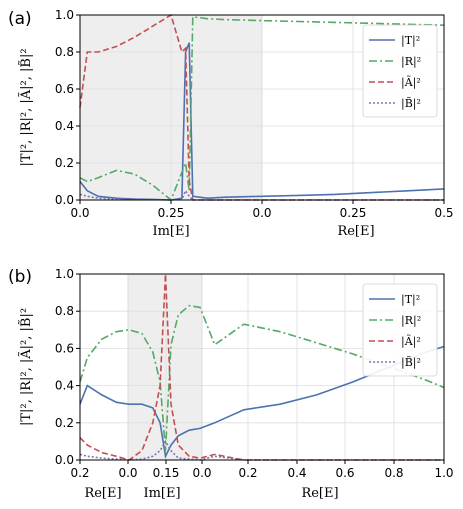 The width and height of the screenshot is (463, 509). I want to click on x-tick-label: 0.6, so click(344, 473).